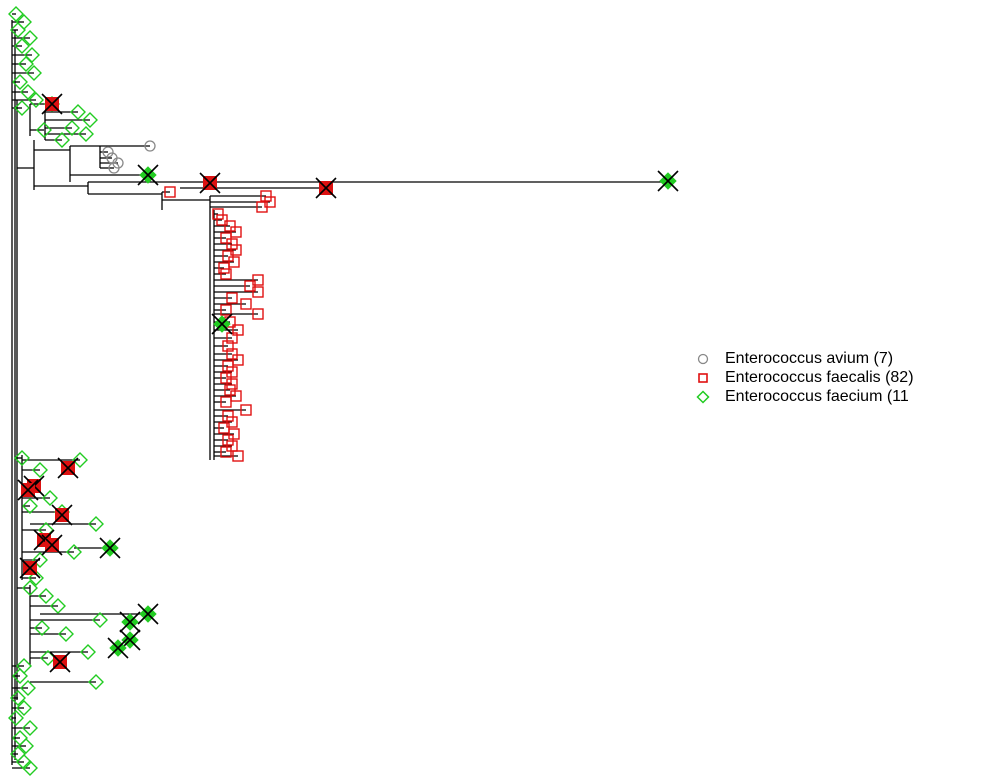 Image resolution: width=985 pixels, height=776 pixels. Describe the element at coordinates (819, 377) in the screenshot. I see `legend-label-faecalis: Enterococcus faecalis (82)` at that location.